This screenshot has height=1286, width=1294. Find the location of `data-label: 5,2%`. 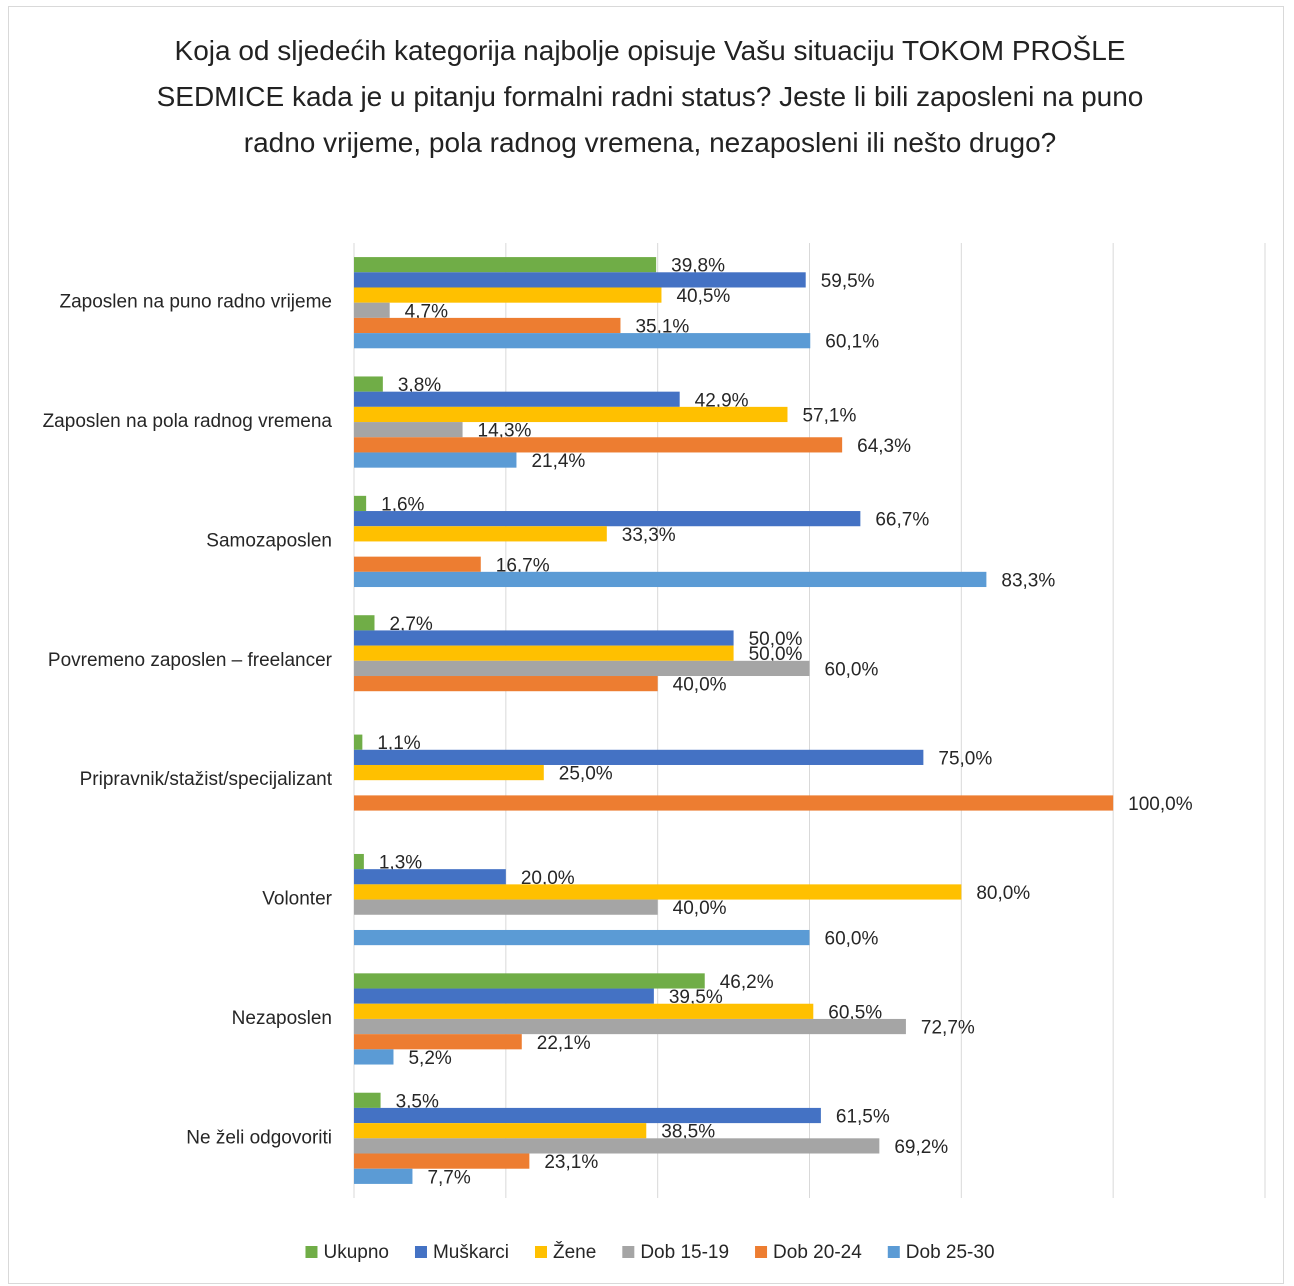

data-label: 5,2% is located at coordinates (429, 1058).